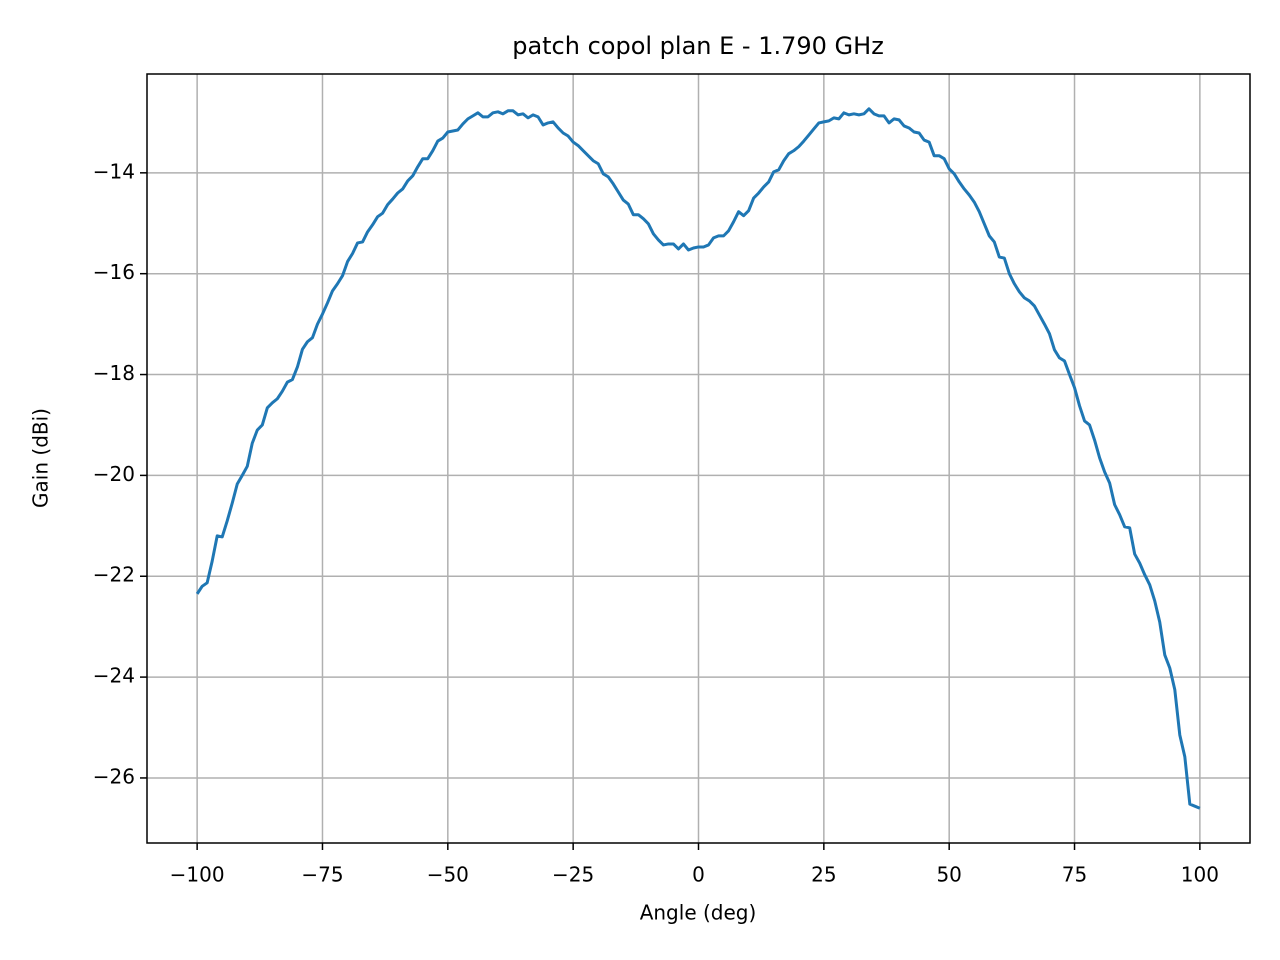  I want to click on y-axis-label: Gain (dBi), so click(41, 458).